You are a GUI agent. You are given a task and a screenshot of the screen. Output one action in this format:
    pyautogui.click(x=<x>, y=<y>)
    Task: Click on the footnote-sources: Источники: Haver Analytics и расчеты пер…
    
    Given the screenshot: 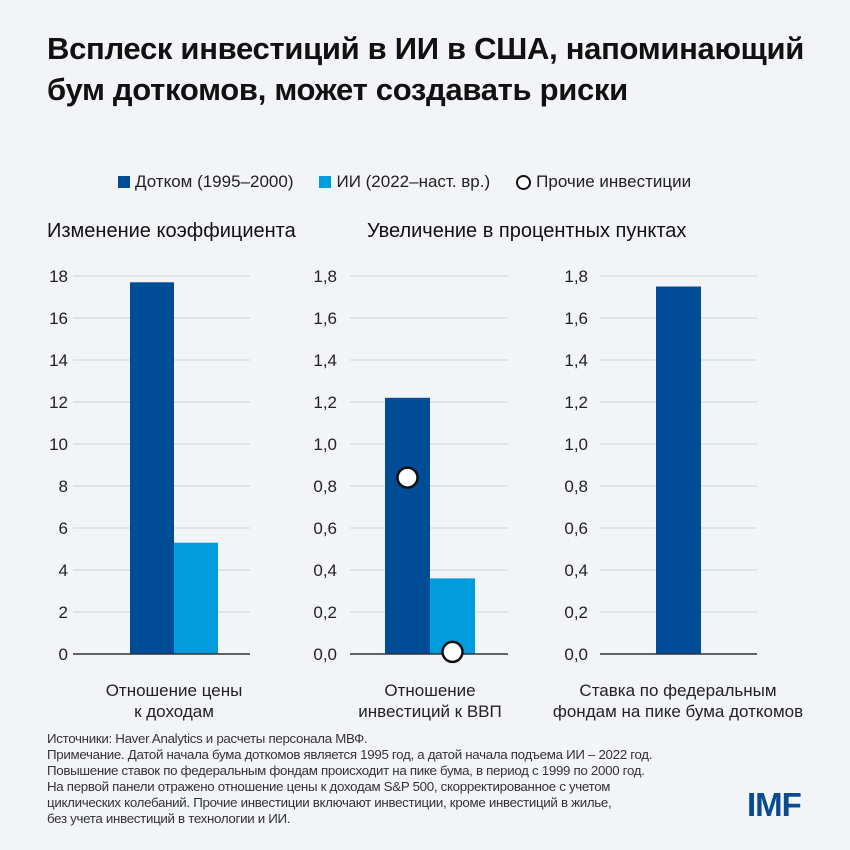 What is the action you would take?
    pyautogui.click(x=207, y=738)
    